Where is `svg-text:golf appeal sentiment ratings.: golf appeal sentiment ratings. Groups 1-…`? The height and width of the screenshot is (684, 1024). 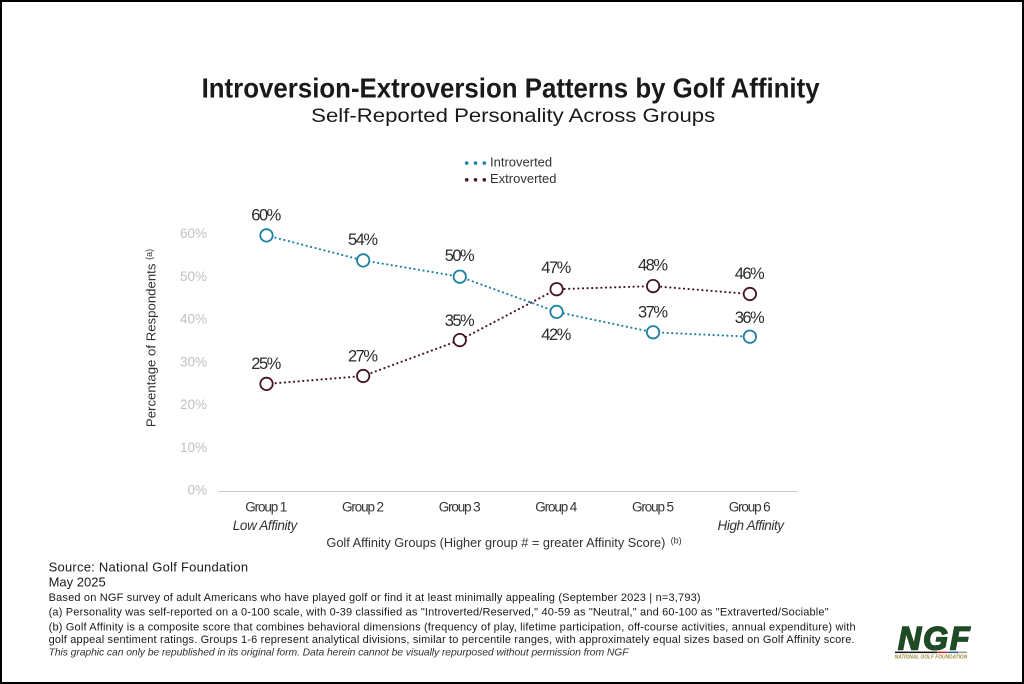
svg-text:golf appeal sentiment ratings.: golf appeal sentiment ratings. Groups 1-… is located at coordinates (452, 640).